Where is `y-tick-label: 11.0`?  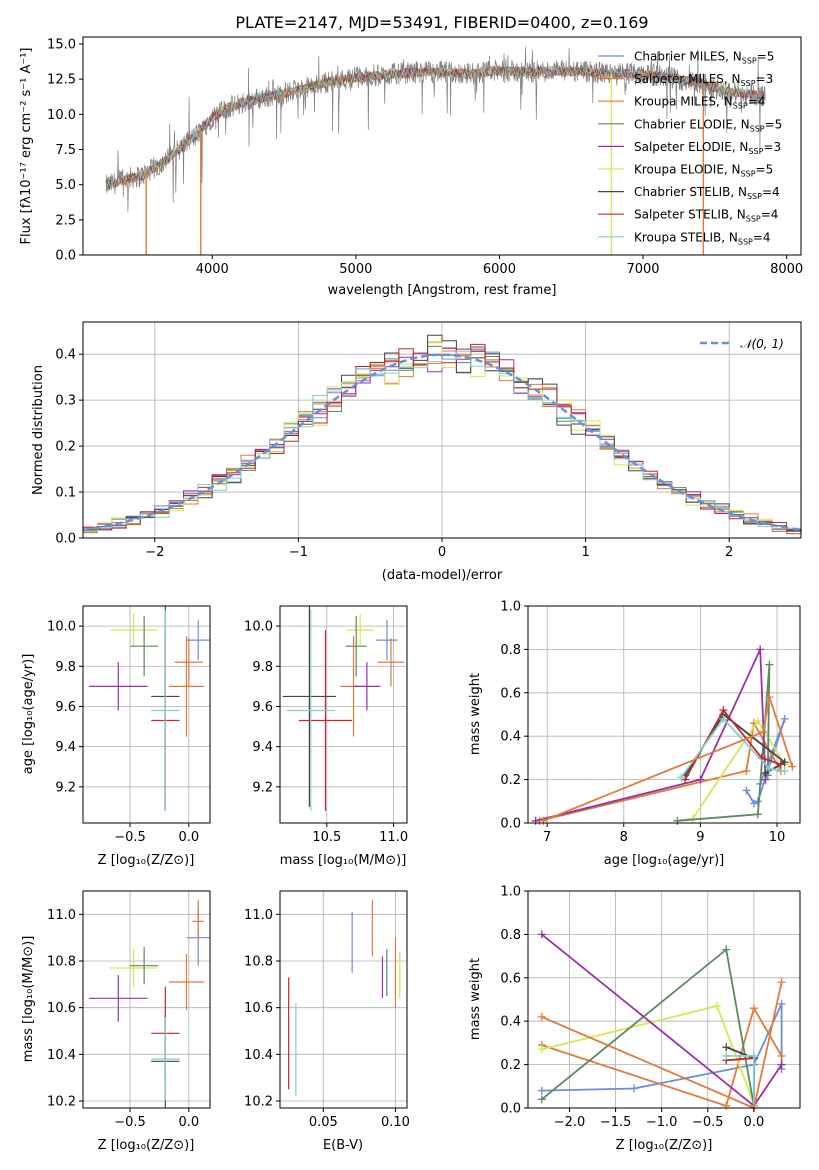
y-tick-label: 11.0 is located at coordinates (258, 915).